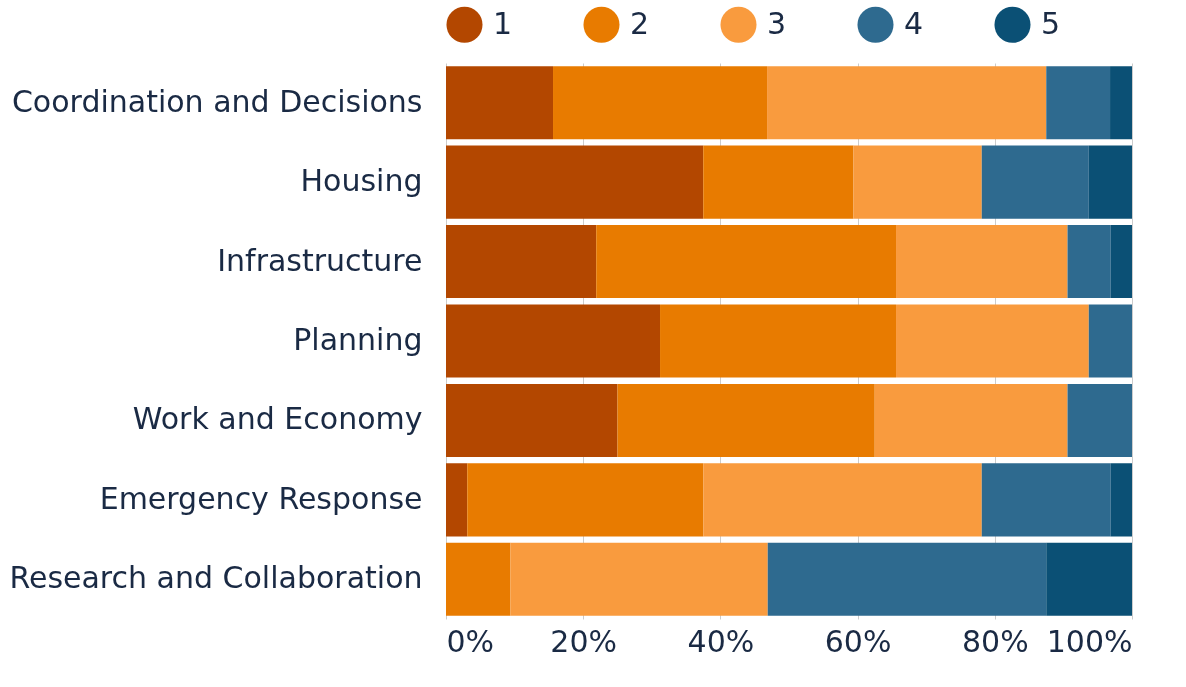 The width and height of the screenshot is (1186, 687). I want to click on x-tick-label: 40%, so click(721, 641).